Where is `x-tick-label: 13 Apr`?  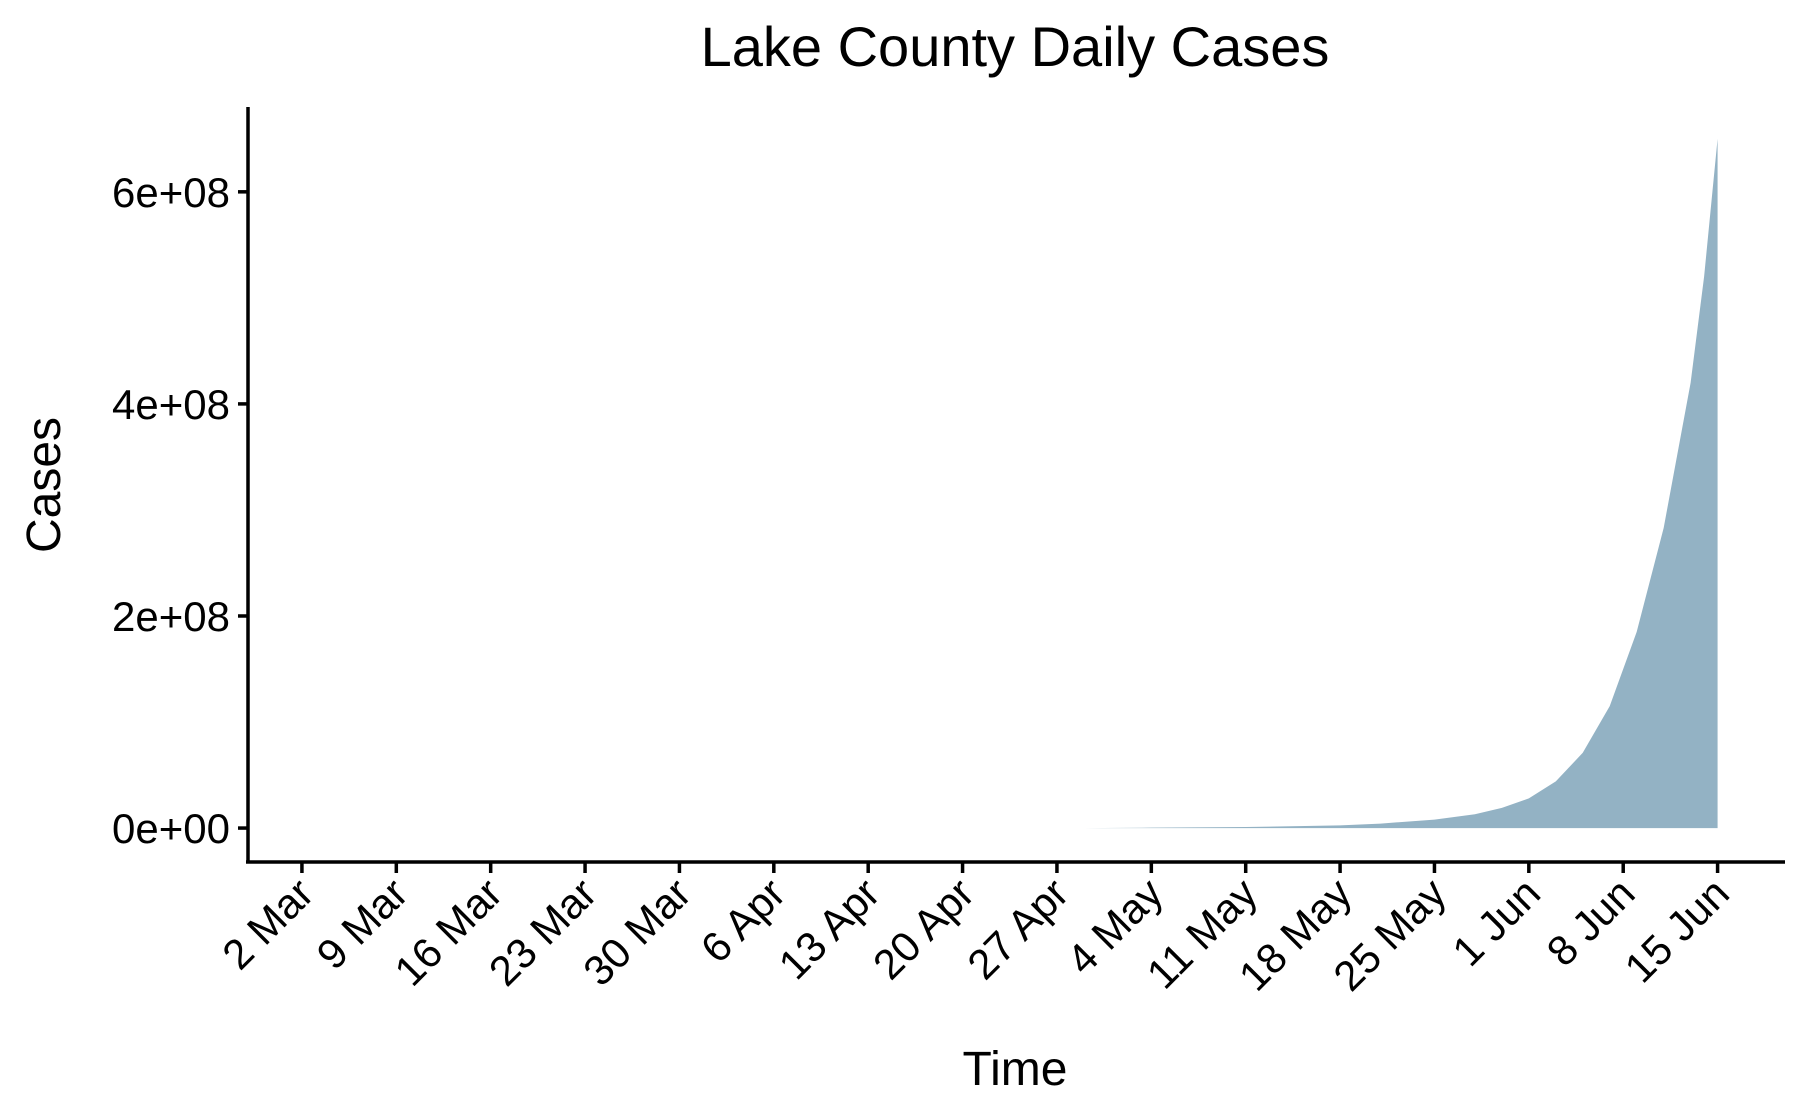
x-tick-label: 13 Apr is located at coordinates (828, 928).